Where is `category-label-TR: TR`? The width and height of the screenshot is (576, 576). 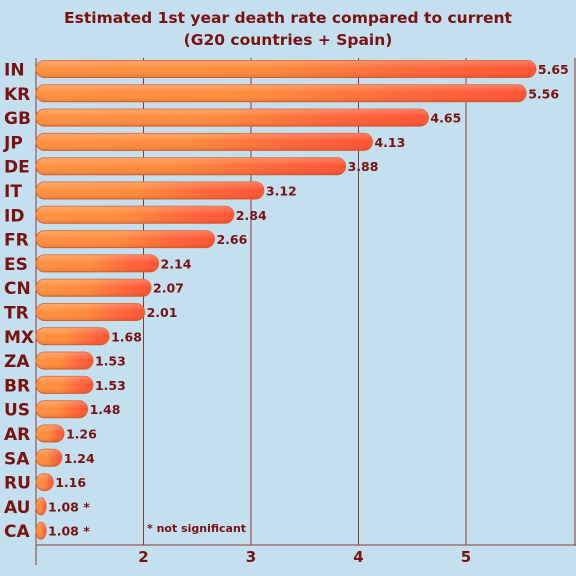 category-label-TR: TR is located at coordinates (16, 314).